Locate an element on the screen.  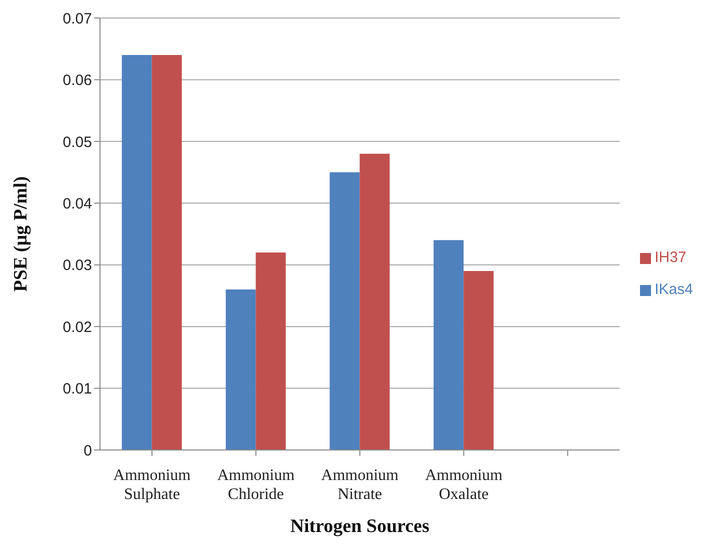
legend-label: IH37 is located at coordinates (670, 257).